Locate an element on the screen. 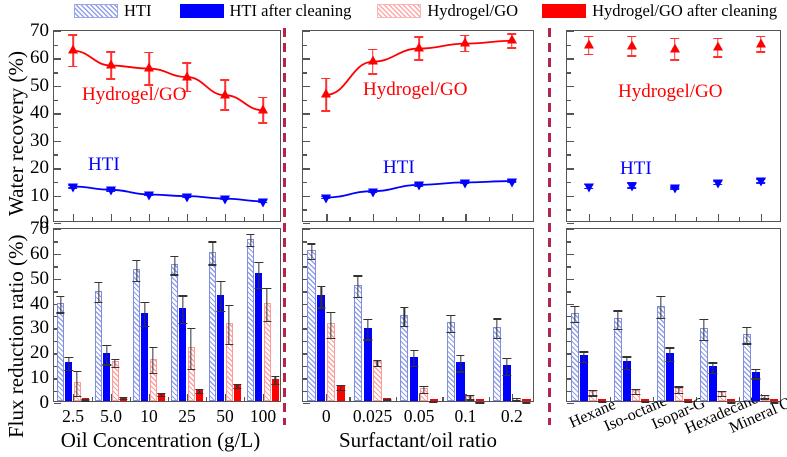 The width and height of the screenshot is (787, 457). legend-label-hydrogel-go-after-cleaning: Hydrogel/GO after cleaning is located at coordinates (685, 10).